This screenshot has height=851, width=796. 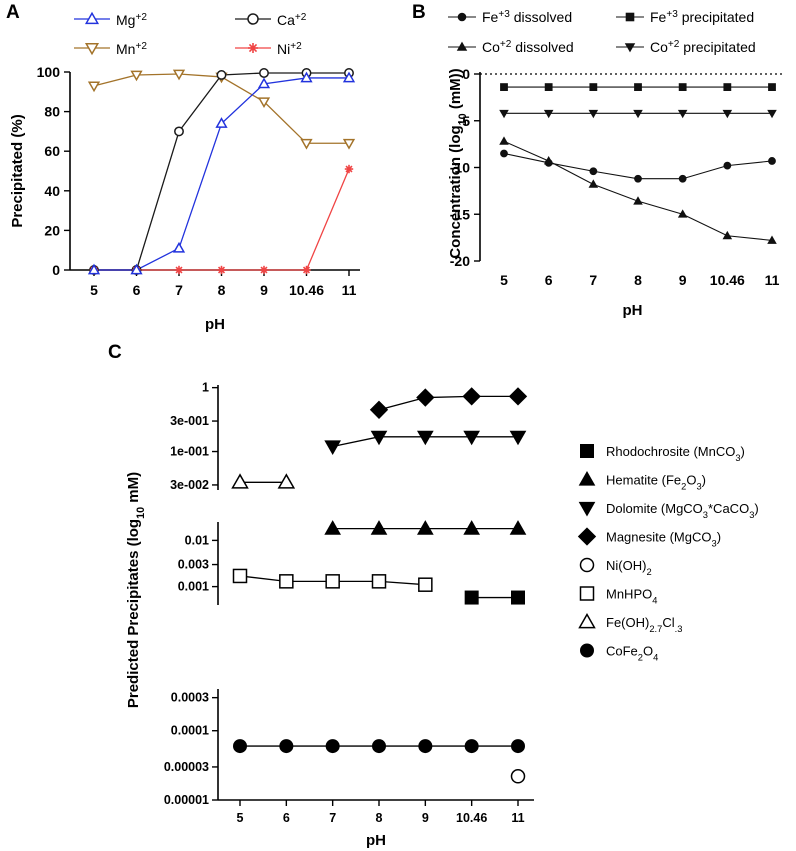 I want to click on y-tick-label-a: 80, so click(x=52, y=112).